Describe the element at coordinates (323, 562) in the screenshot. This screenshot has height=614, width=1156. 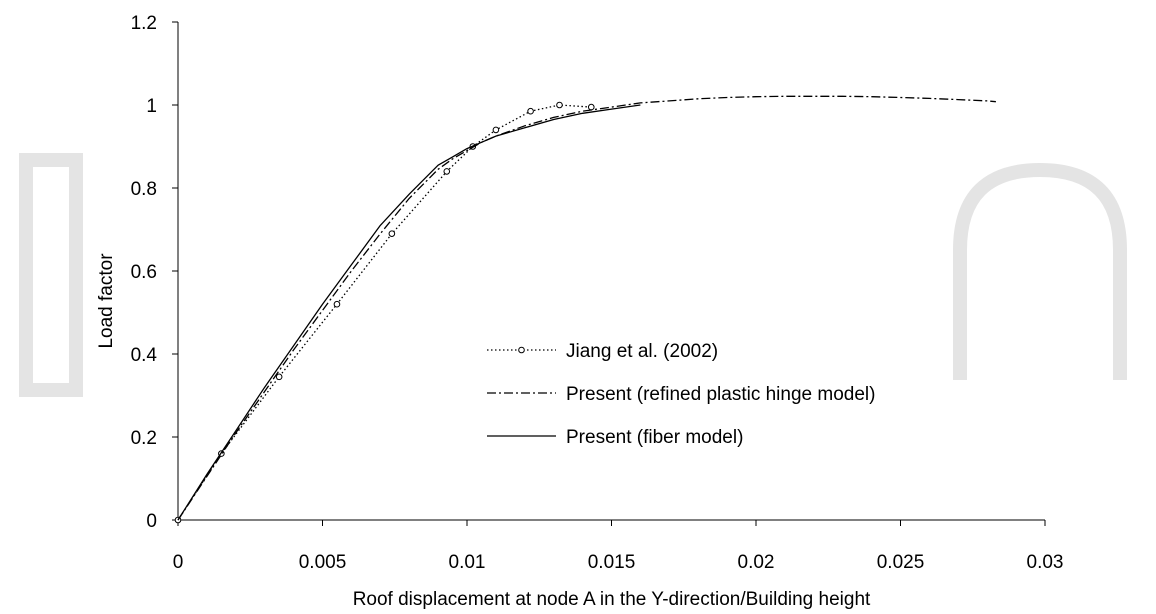
I see `x-tick-label: 0.005` at that location.